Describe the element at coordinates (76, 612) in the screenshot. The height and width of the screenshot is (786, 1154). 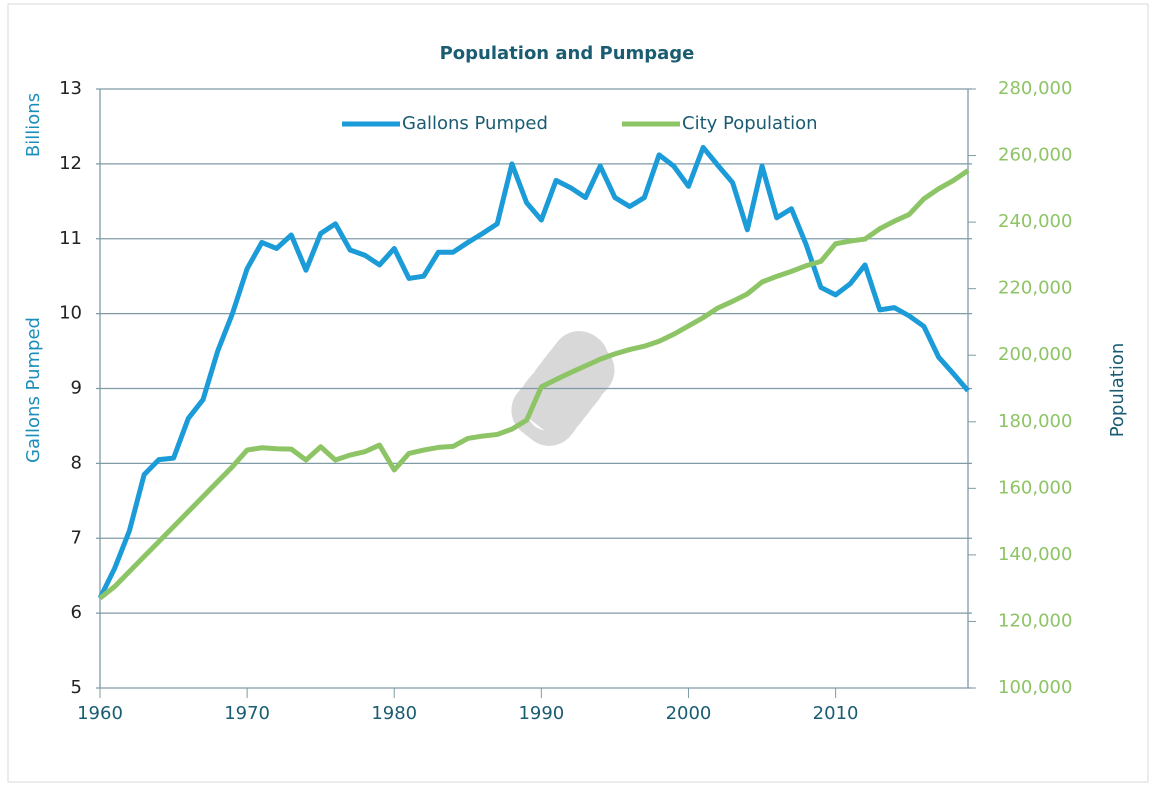
I see `y-tick-label: 6` at that location.